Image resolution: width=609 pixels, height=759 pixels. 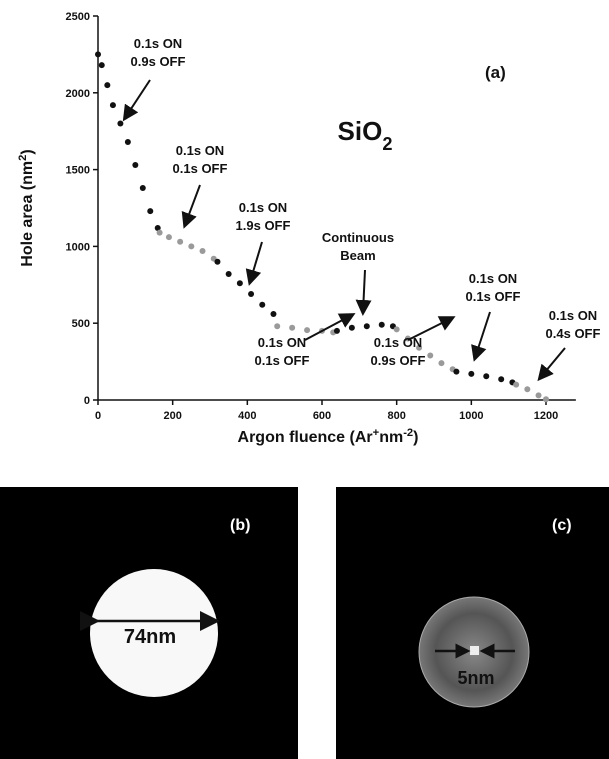 What do you see at coordinates (322, 416) in the screenshot?
I see `x-tick-label: 600` at bounding box center [322, 416].